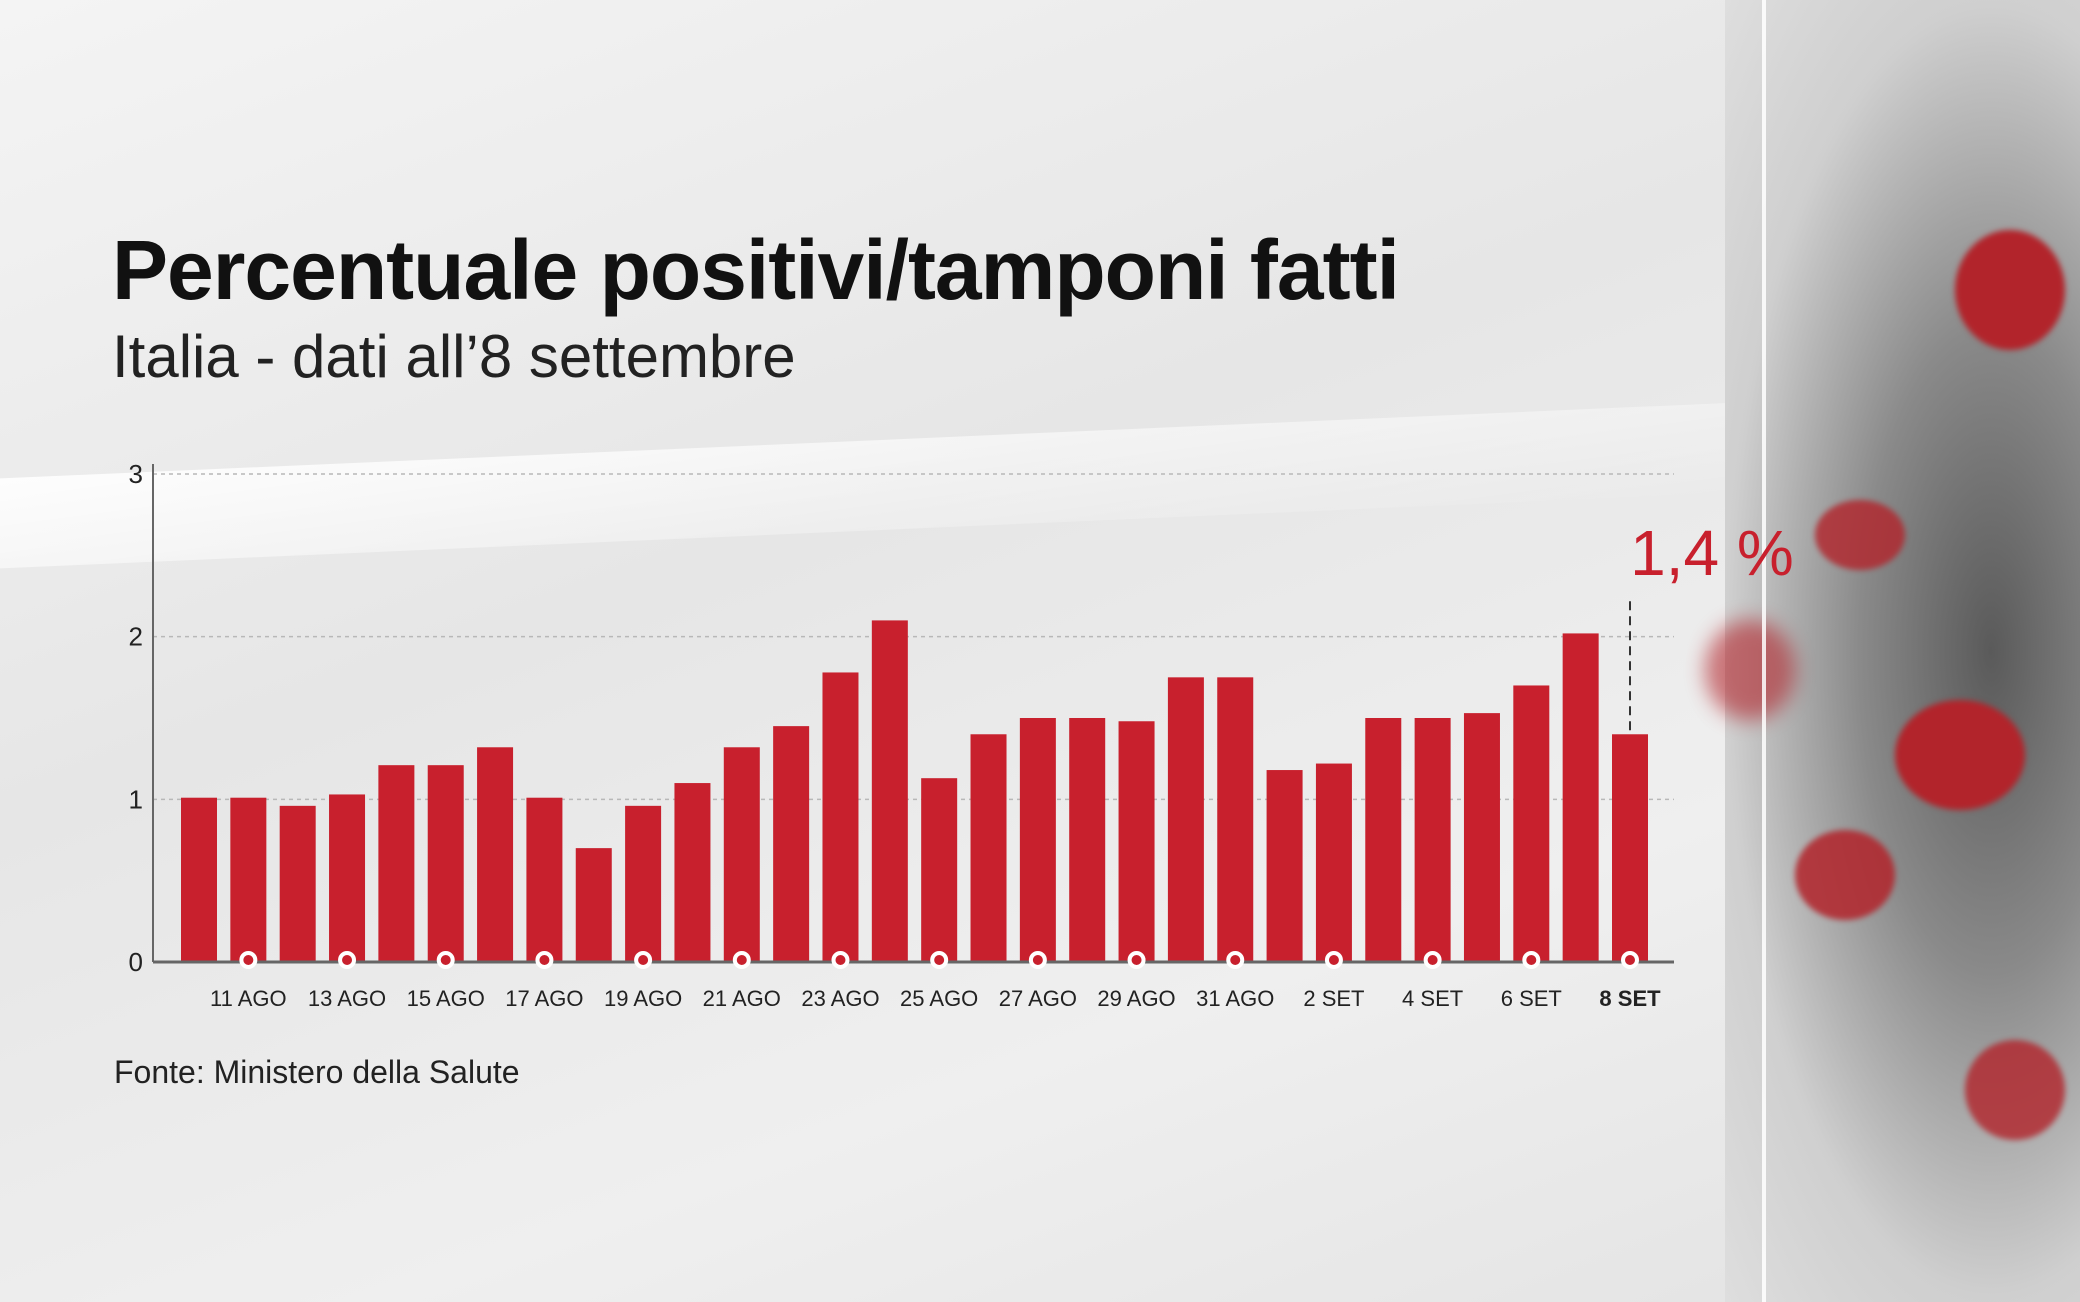 The image size is (2080, 1302). I want to click on x-tick-label: 11 AGO, so click(248, 998).